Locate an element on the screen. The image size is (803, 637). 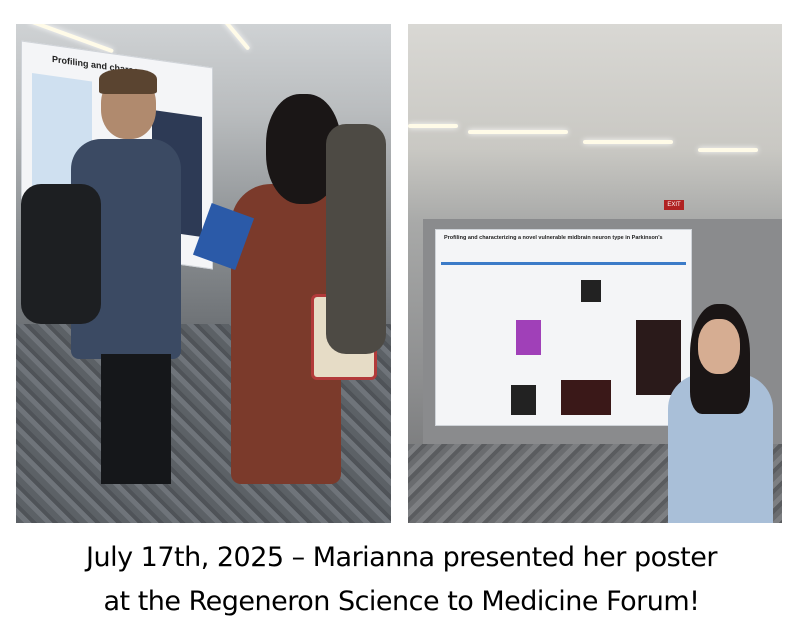
trousers is located at coordinates (136, 419).